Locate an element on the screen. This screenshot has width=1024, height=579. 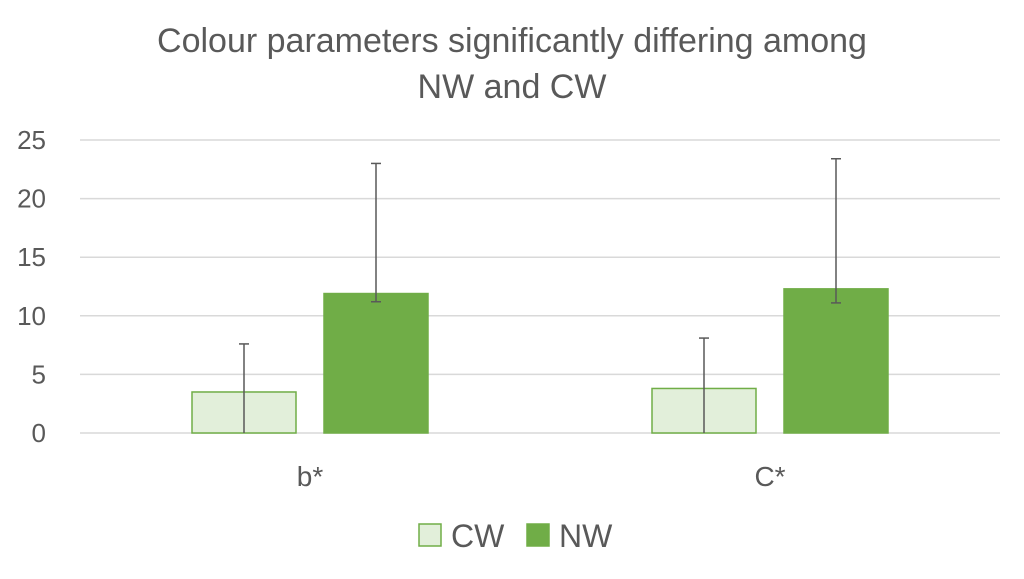
legend: CW NW is located at coordinates (515, 536).